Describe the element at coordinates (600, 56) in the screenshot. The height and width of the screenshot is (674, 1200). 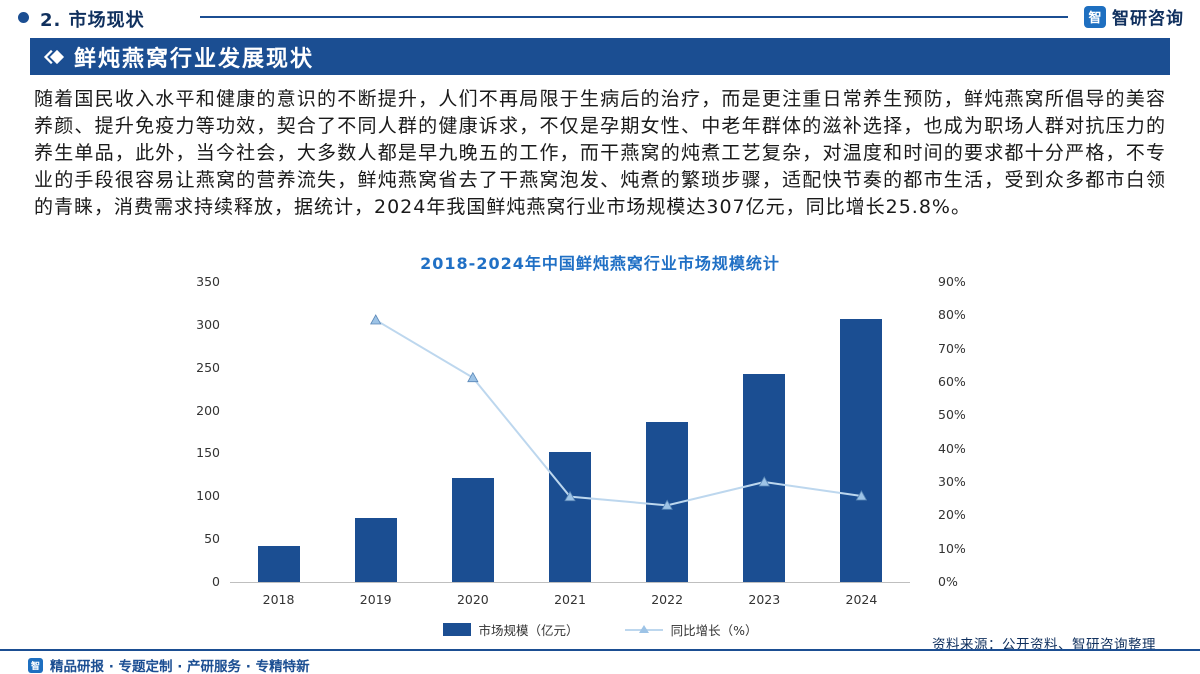
I see `section-banner: 鲜炖燕窝行业发展现状` at that location.